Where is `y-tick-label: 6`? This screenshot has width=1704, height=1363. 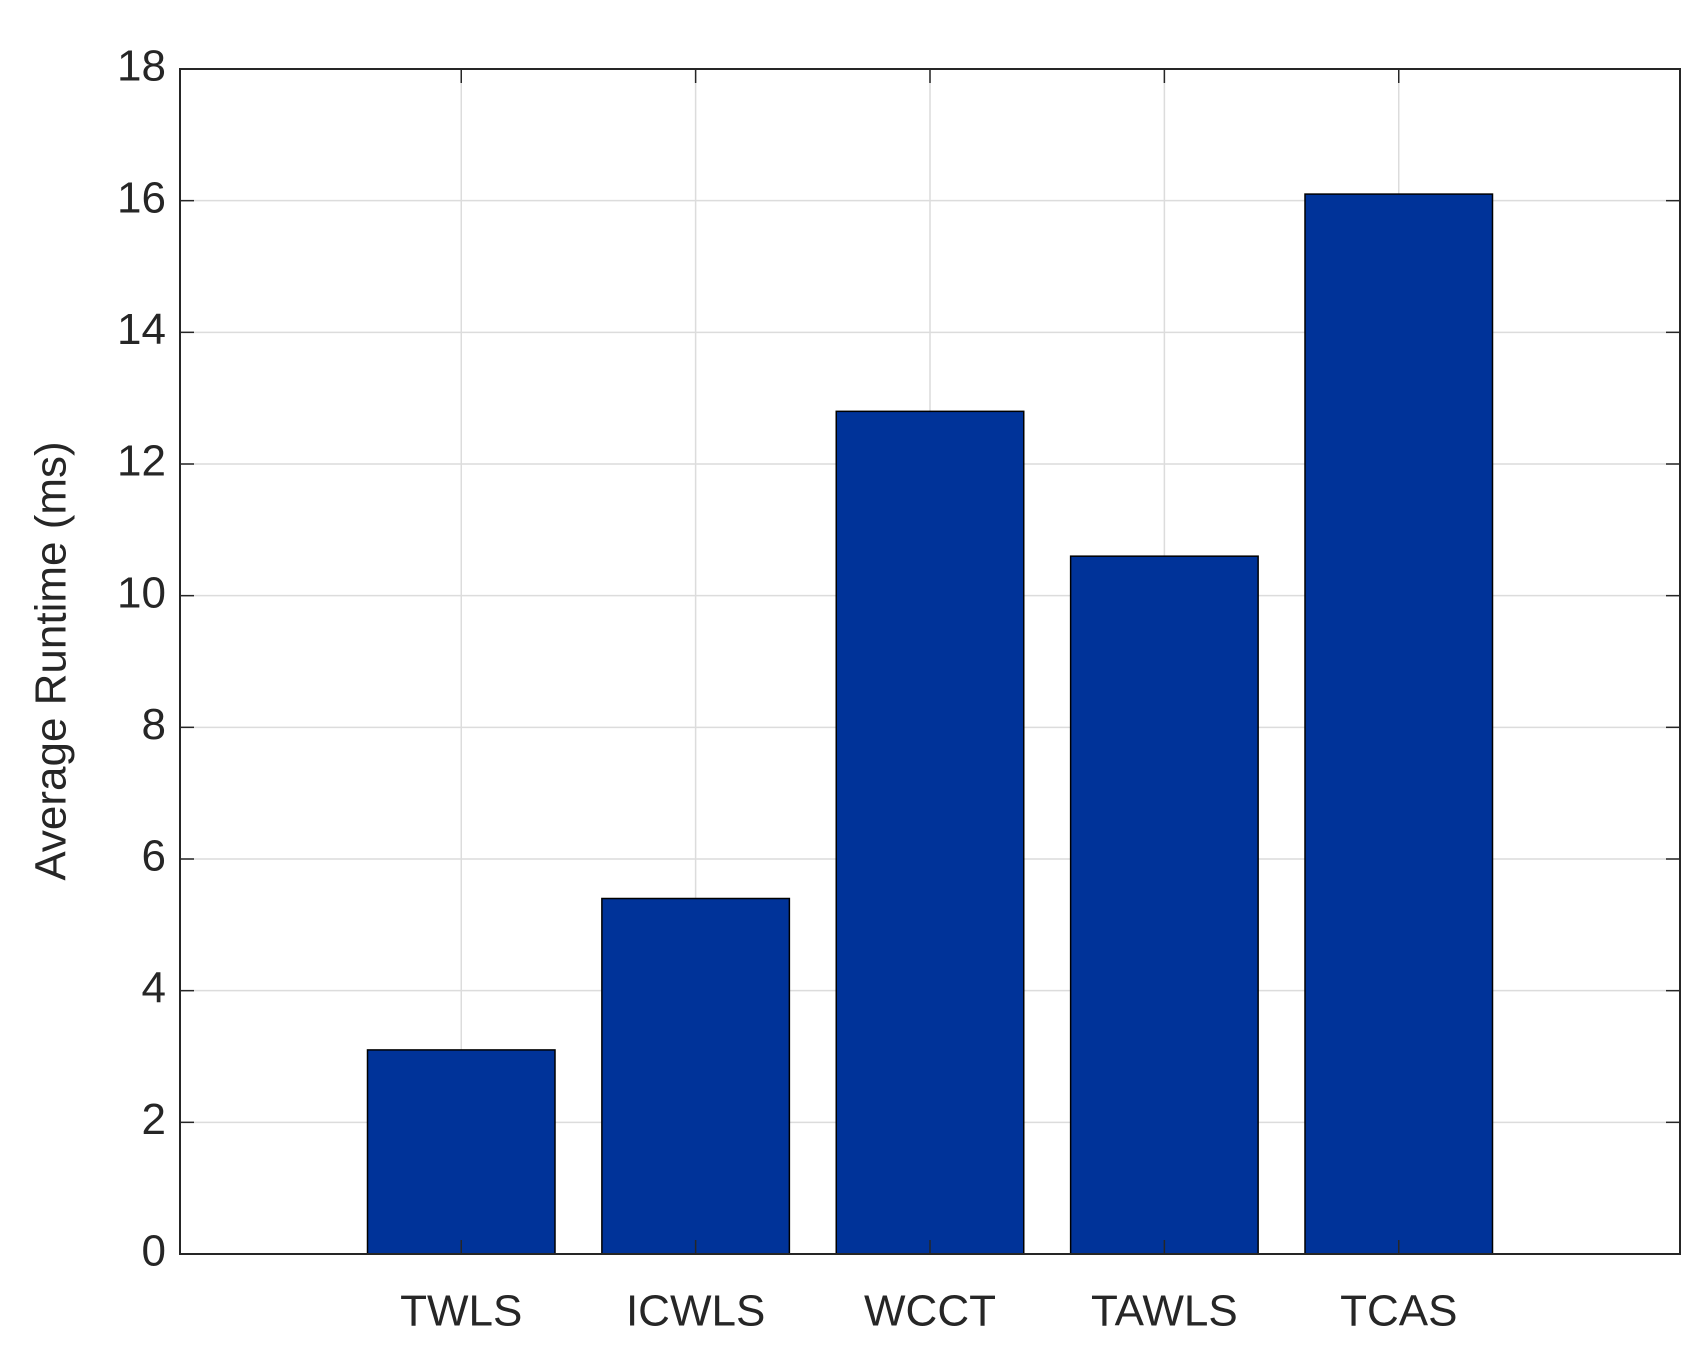
y-tick-label: 6 is located at coordinates (154, 856).